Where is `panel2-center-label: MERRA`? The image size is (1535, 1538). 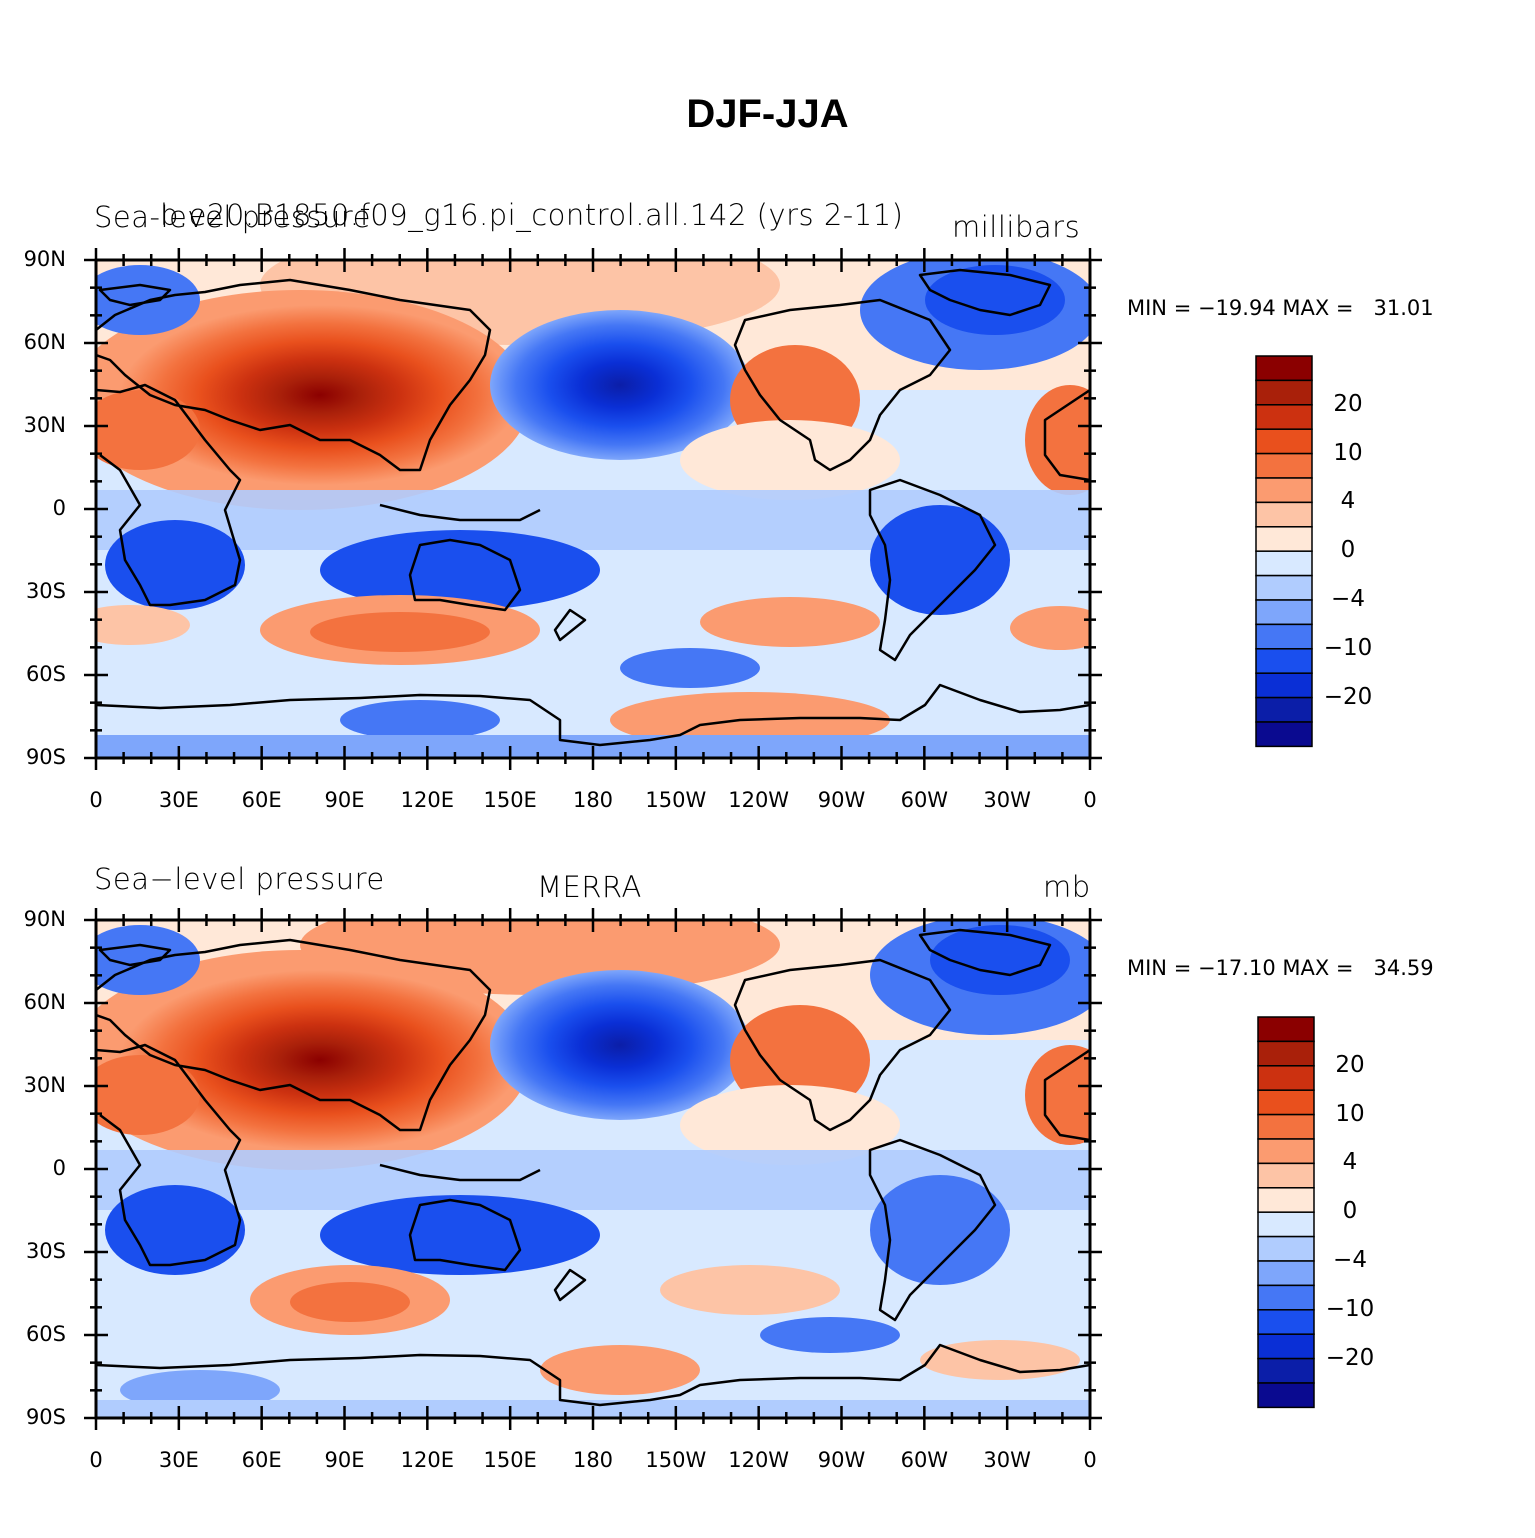
panel2-center-label: MERRA is located at coordinates (589, 887).